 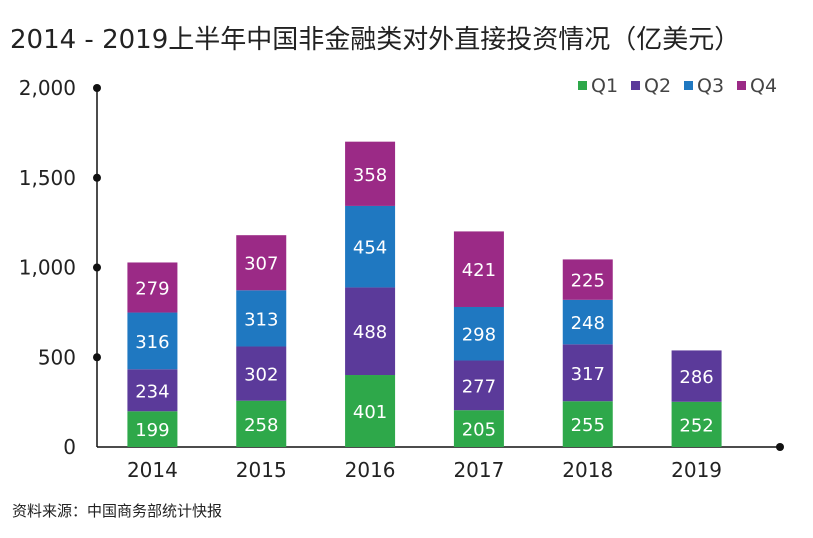 What do you see at coordinates (587, 470) in the screenshot?
I see `x-tick-label: 2018` at bounding box center [587, 470].